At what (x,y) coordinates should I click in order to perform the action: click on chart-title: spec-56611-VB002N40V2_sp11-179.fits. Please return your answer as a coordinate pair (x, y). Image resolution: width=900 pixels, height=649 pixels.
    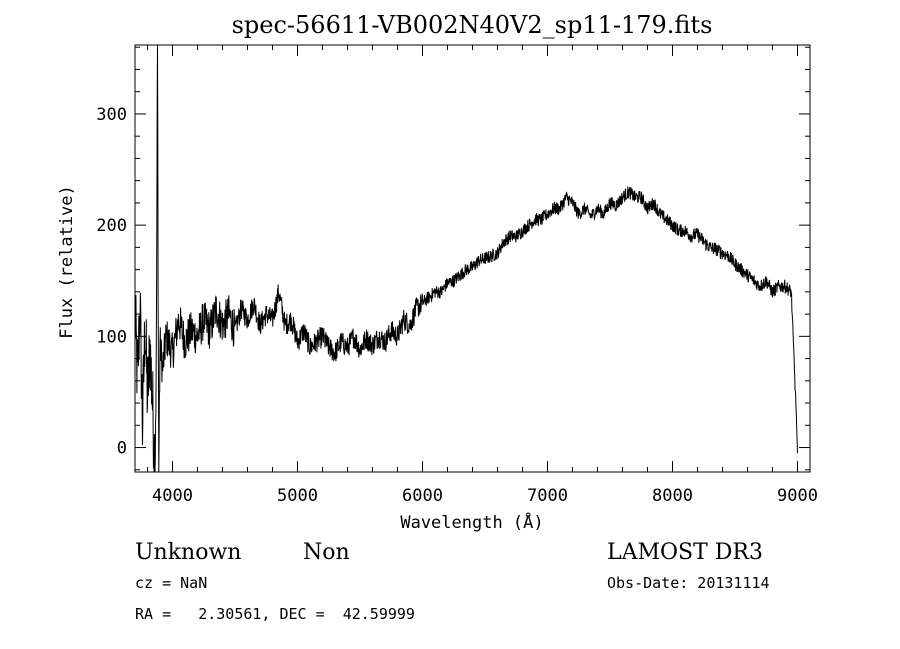
    Looking at the image, I should click on (472, 25).